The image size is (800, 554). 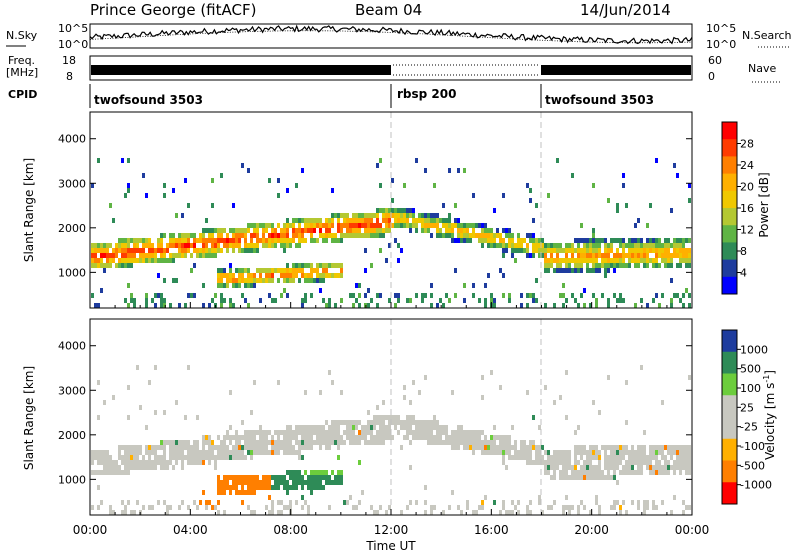 What do you see at coordinates (747, 230) in the screenshot?
I see `colorbar-label: 12` at bounding box center [747, 230].